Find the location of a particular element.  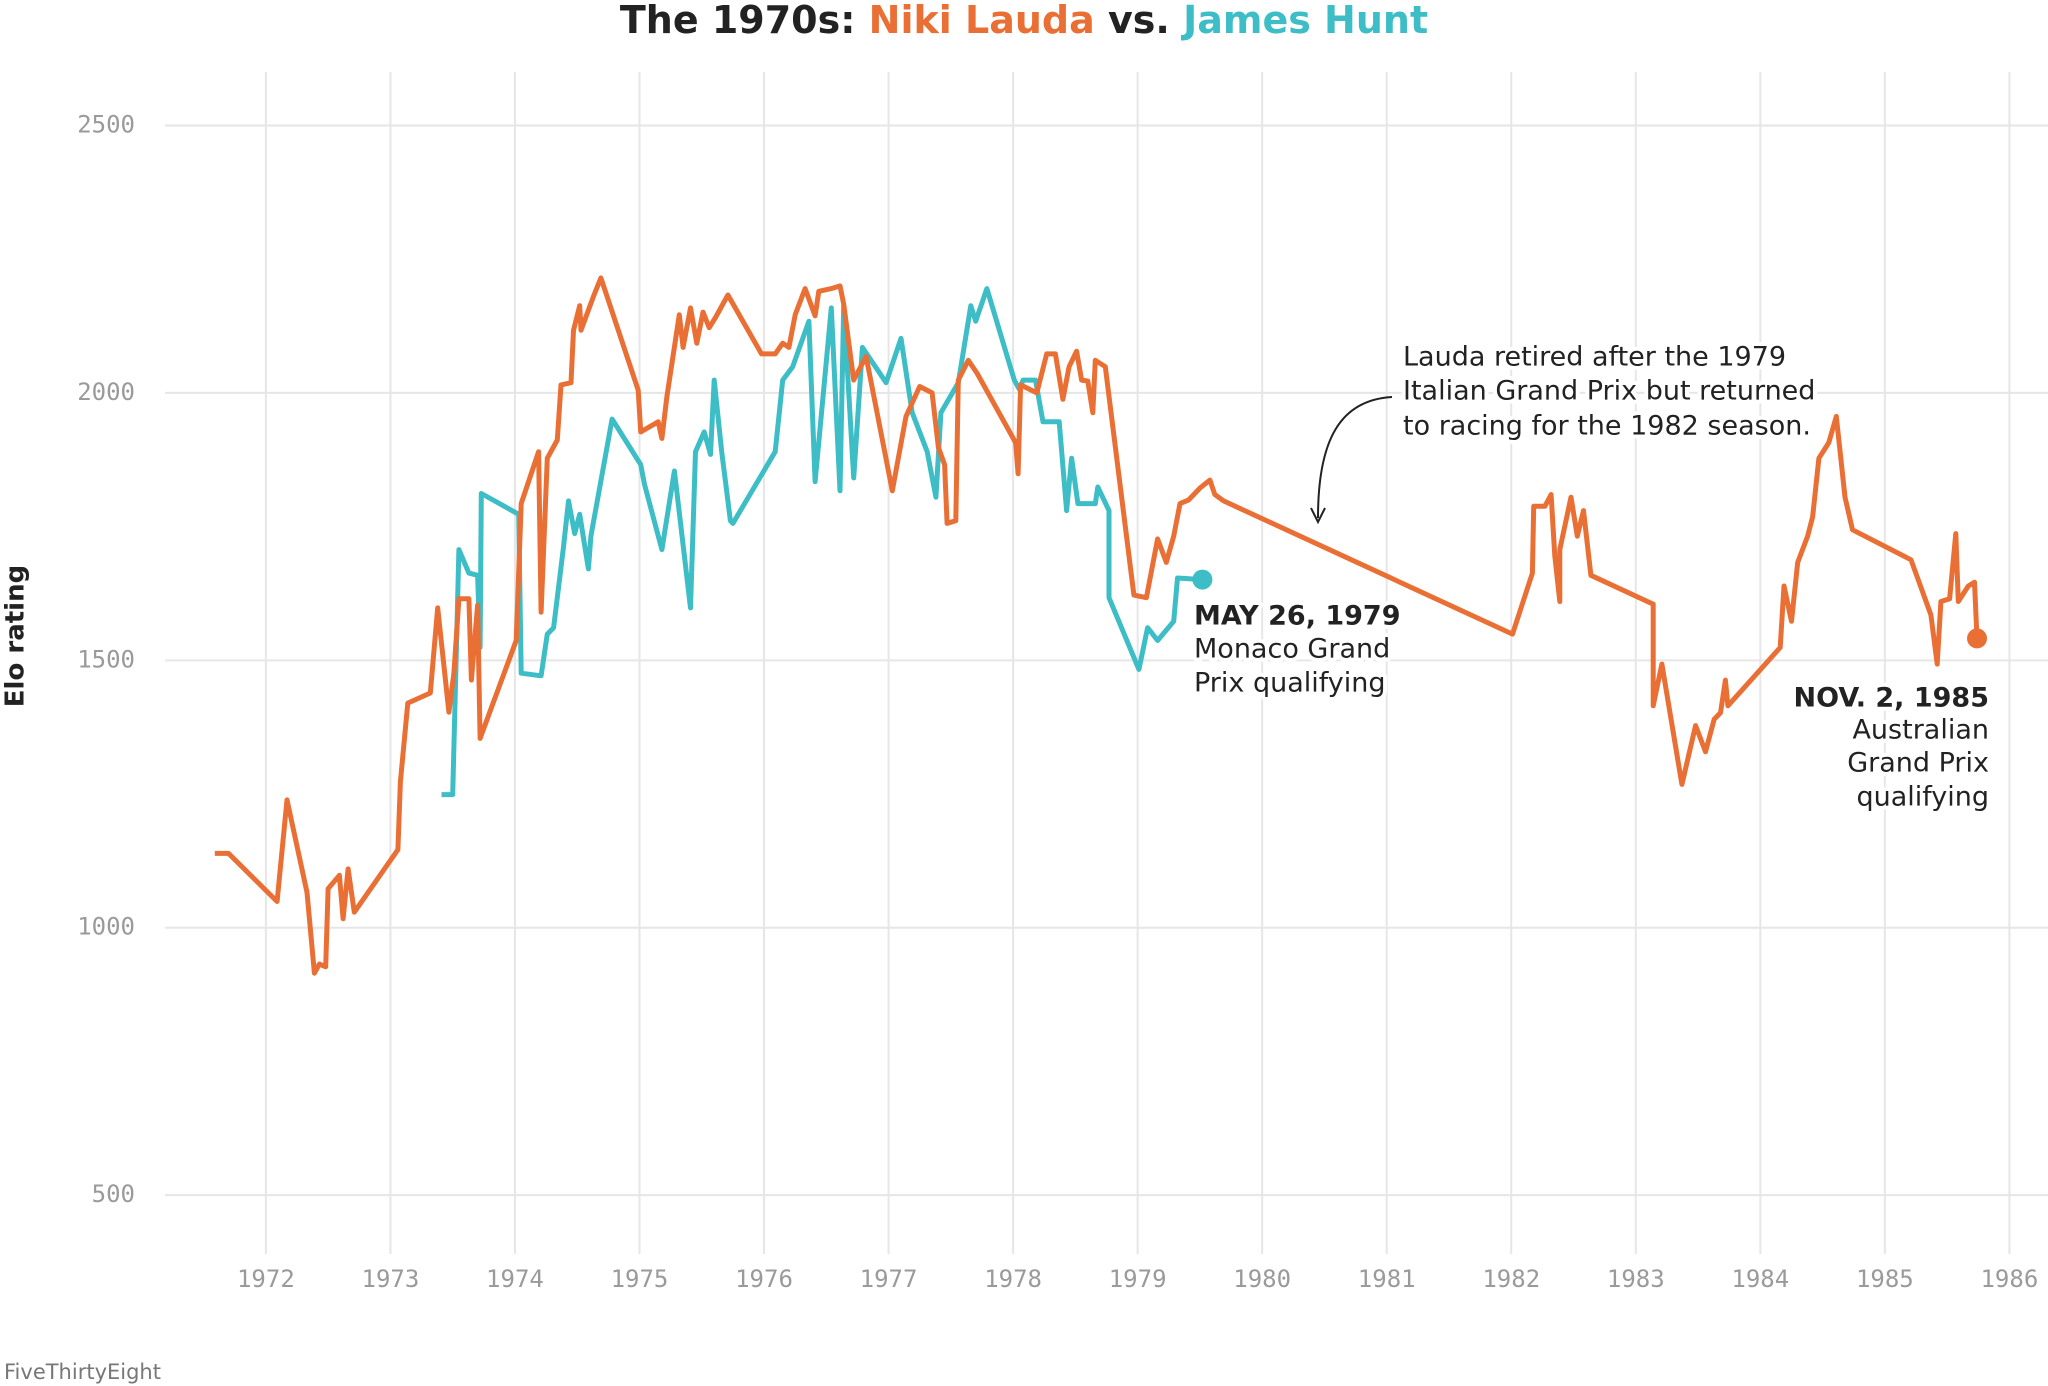

x-tick-label: 1977 is located at coordinates (889, 1279).